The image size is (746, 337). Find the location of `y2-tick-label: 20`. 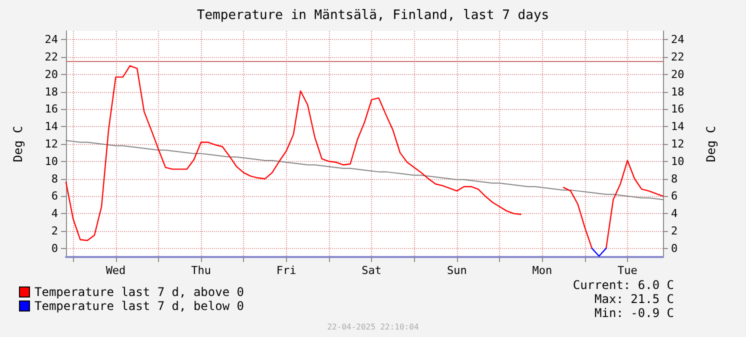

y2-tick-label: 20 is located at coordinates (677, 74).